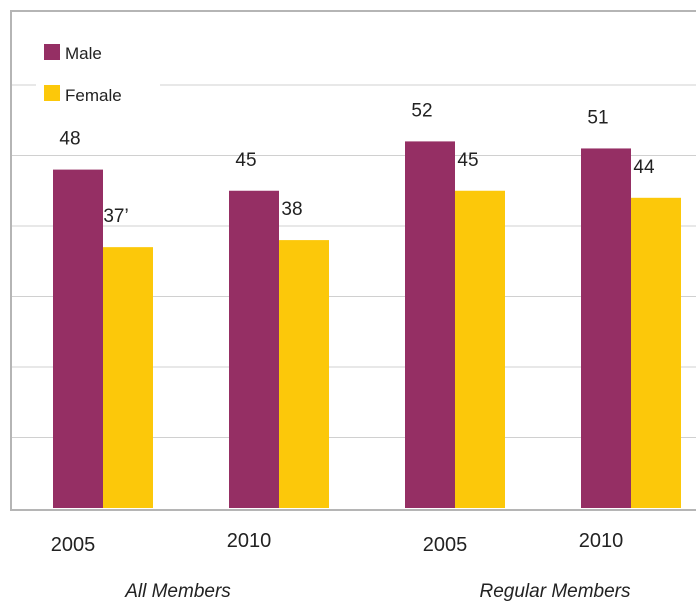 This screenshot has width=696, height=604. What do you see at coordinates (644, 167) in the screenshot?
I see `data-label-female: 44` at bounding box center [644, 167].